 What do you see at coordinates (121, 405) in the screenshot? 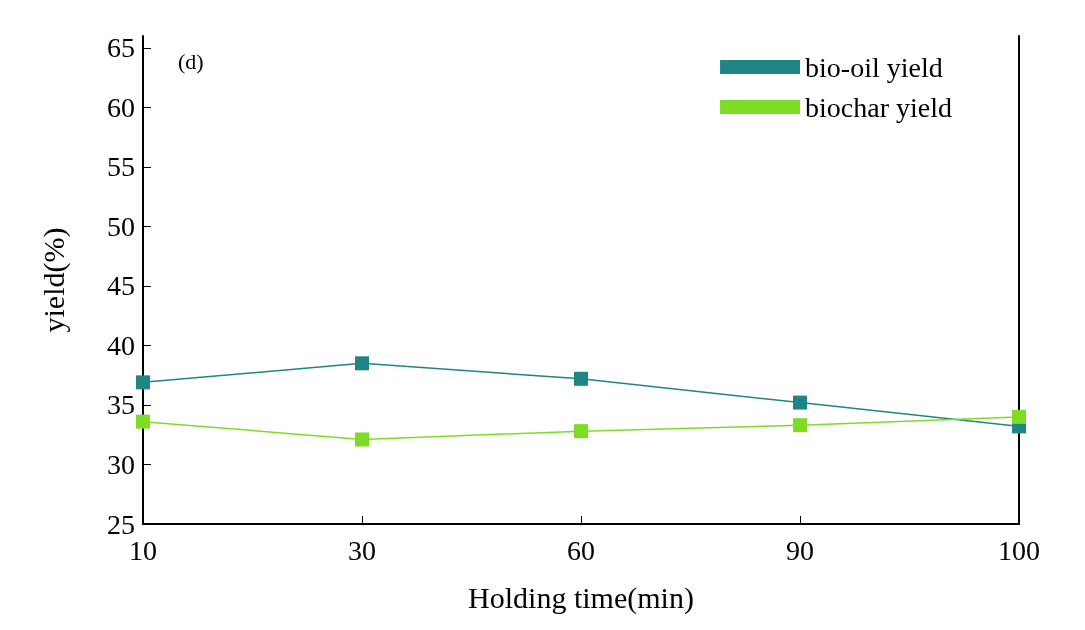
I see `y-tick-label: 35` at bounding box center [121, 405].